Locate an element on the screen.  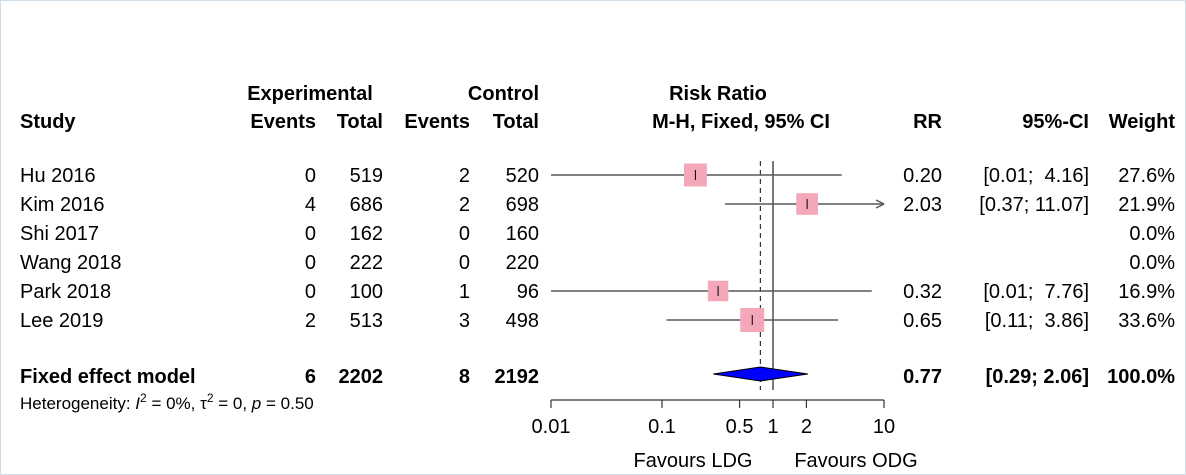
pooled-rr: 0.77 is located at coordinates (922, 377).